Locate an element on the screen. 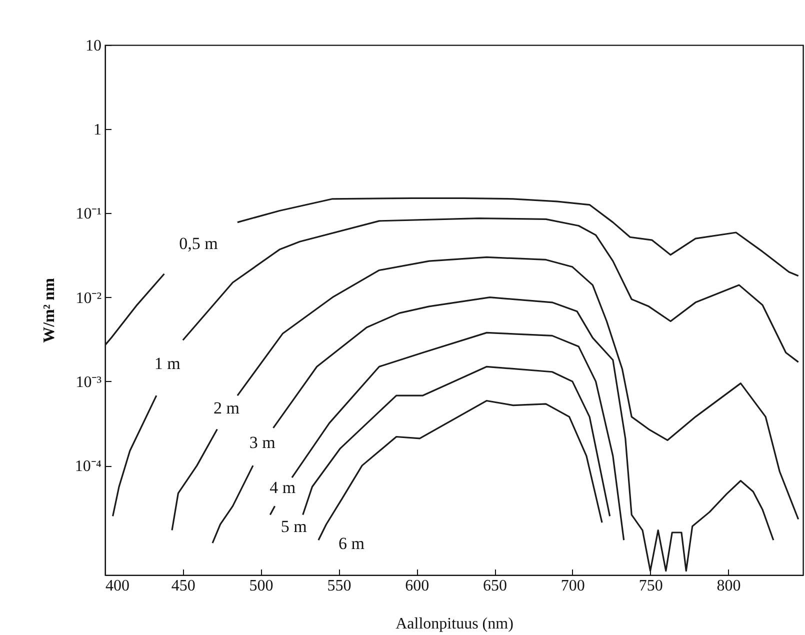  y-tick-label: 10 is located at coordinates (94, 46).